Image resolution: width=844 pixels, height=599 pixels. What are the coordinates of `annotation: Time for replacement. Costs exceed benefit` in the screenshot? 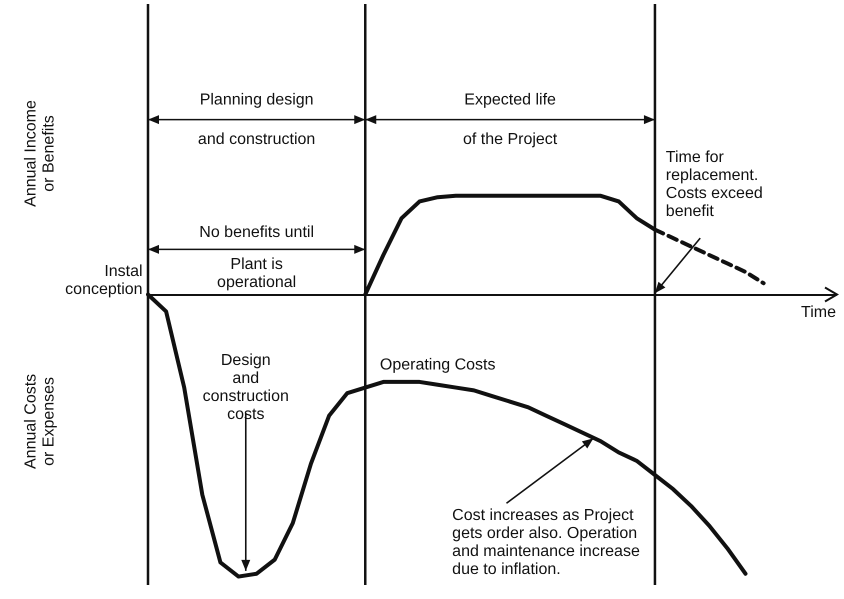 It's located at (714, 184).